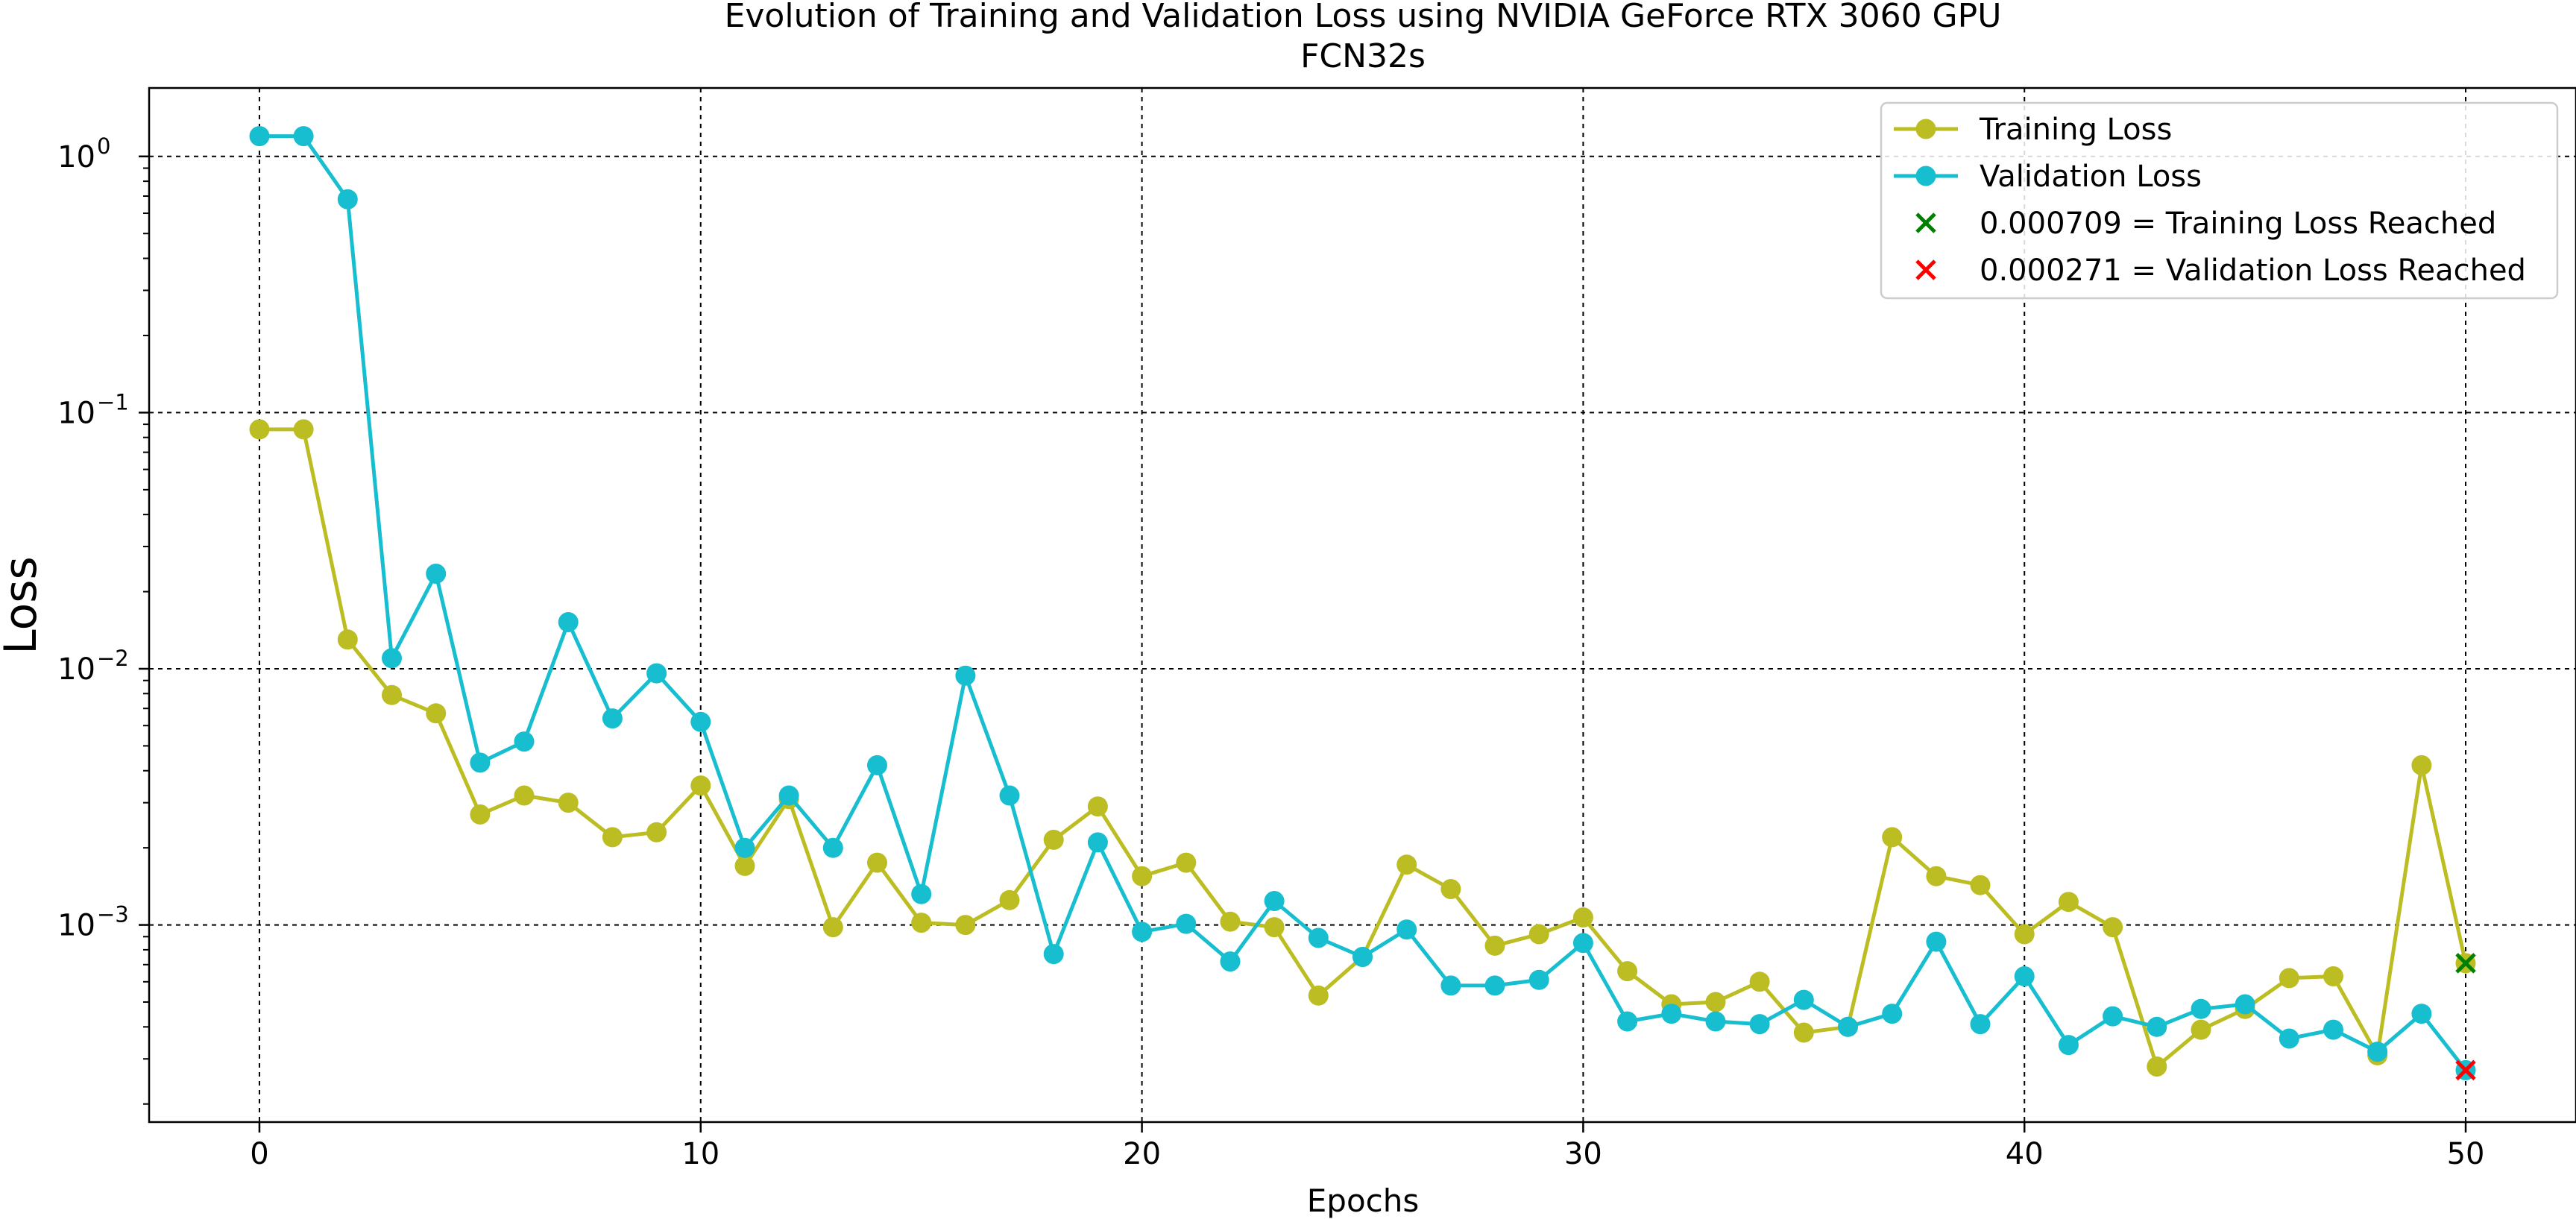 The image size is (2576, 1219). What do you see at coordinates (2048, 177) in the screenshot?
I see `legend-entry-validation-loss: Validation Loss` at bounding box center [2048, 177].